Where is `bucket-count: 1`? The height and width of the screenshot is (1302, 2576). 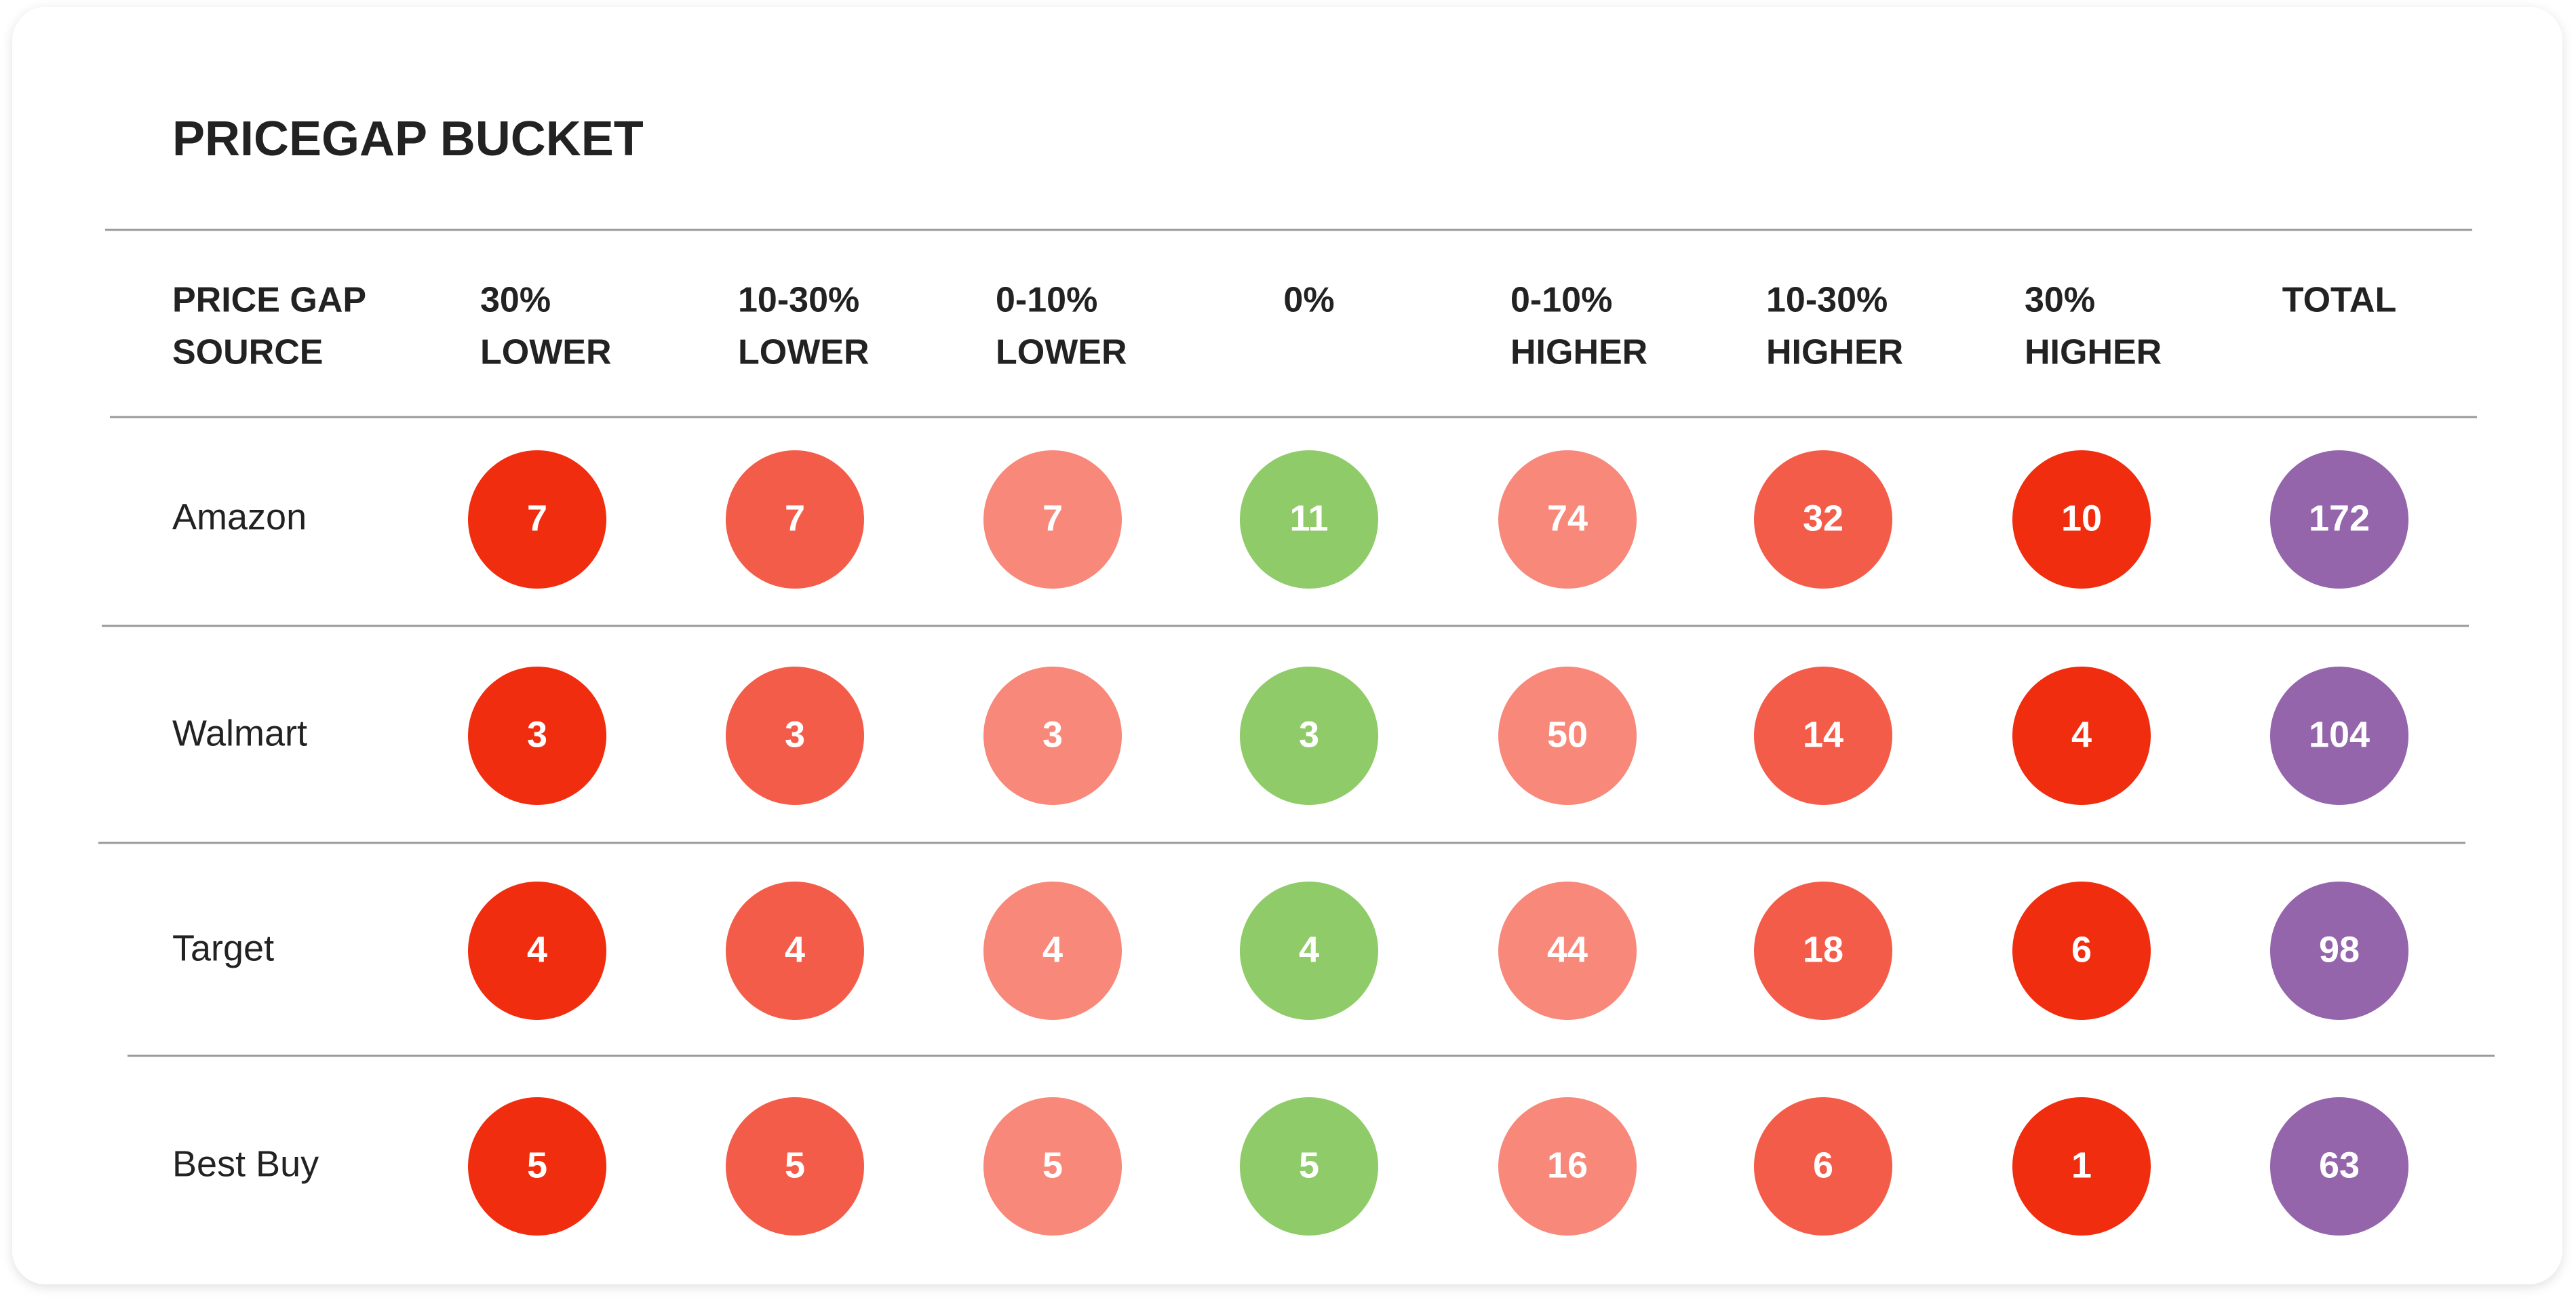 bucket-count: 1 is located at coordinates (2081, 1165).